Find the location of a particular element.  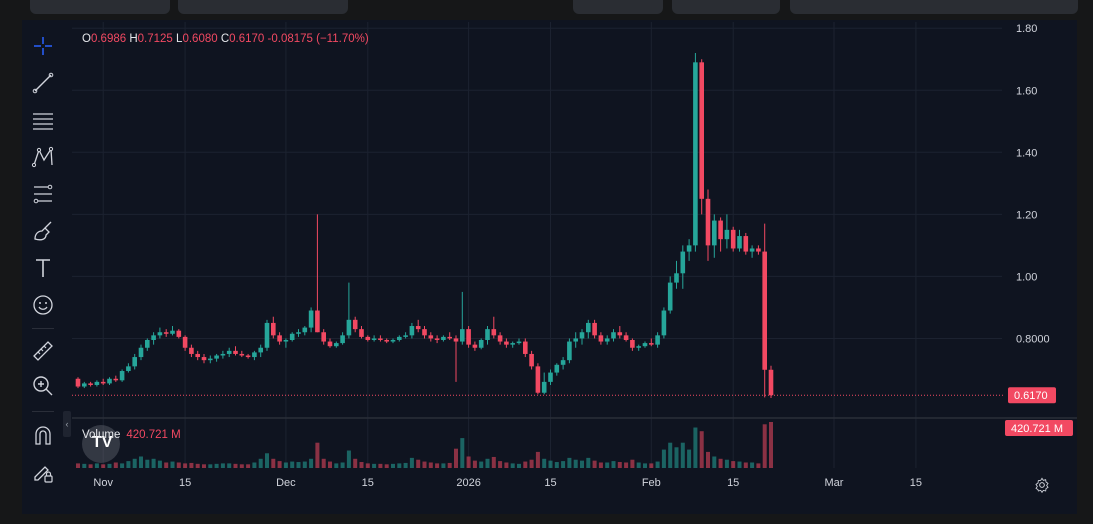

high-value: 0.7125 is located at coordinates (155, 39).